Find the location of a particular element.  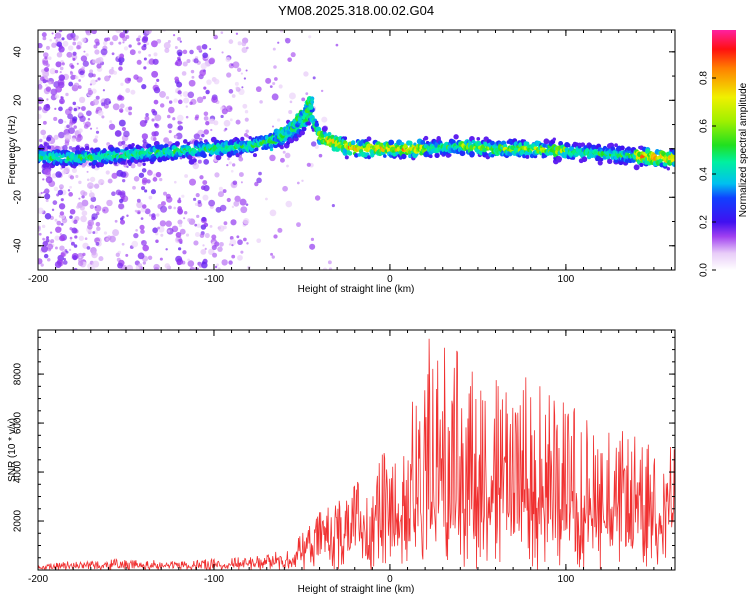

colorbar-tick-label: 0.2 is located at coordinates (704, 222).